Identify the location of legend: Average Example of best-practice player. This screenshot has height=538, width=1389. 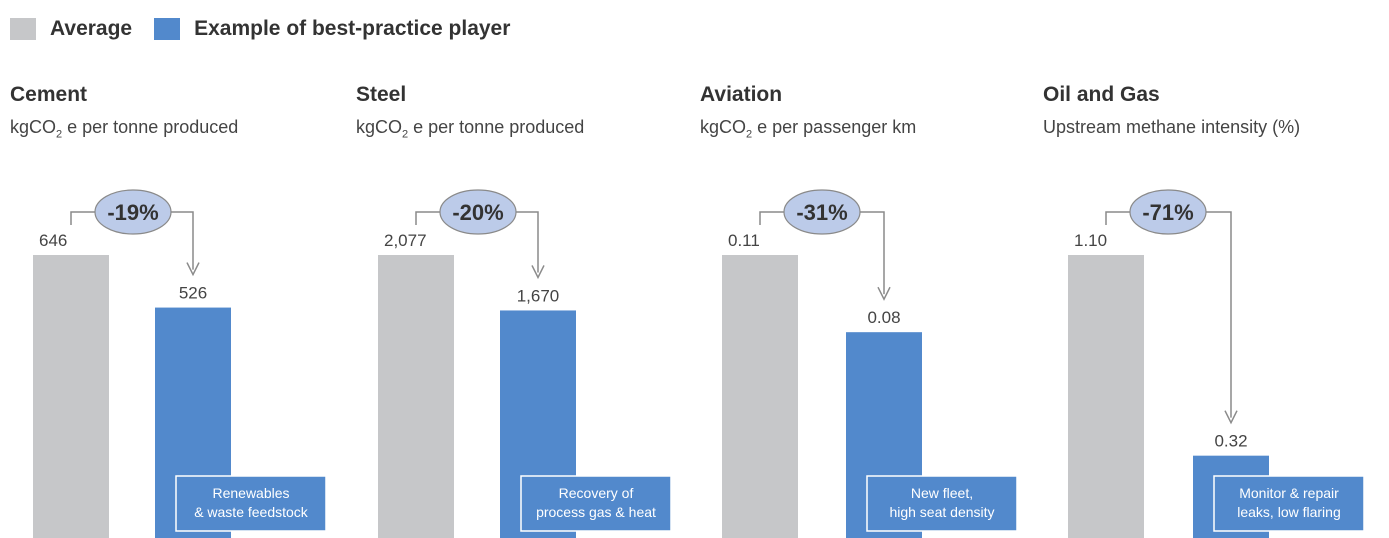
(271, 29).